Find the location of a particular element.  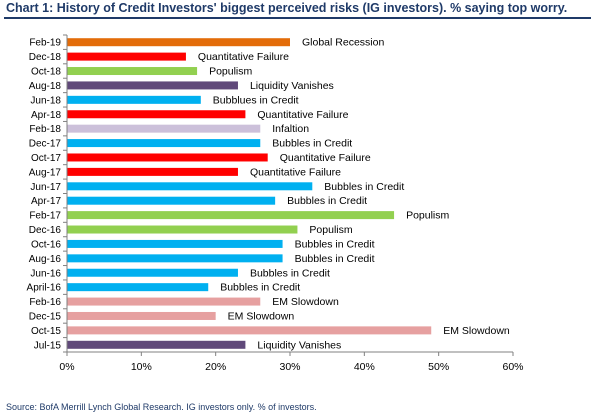

category-label: Aug-17 is located at coordinates (45, 172).